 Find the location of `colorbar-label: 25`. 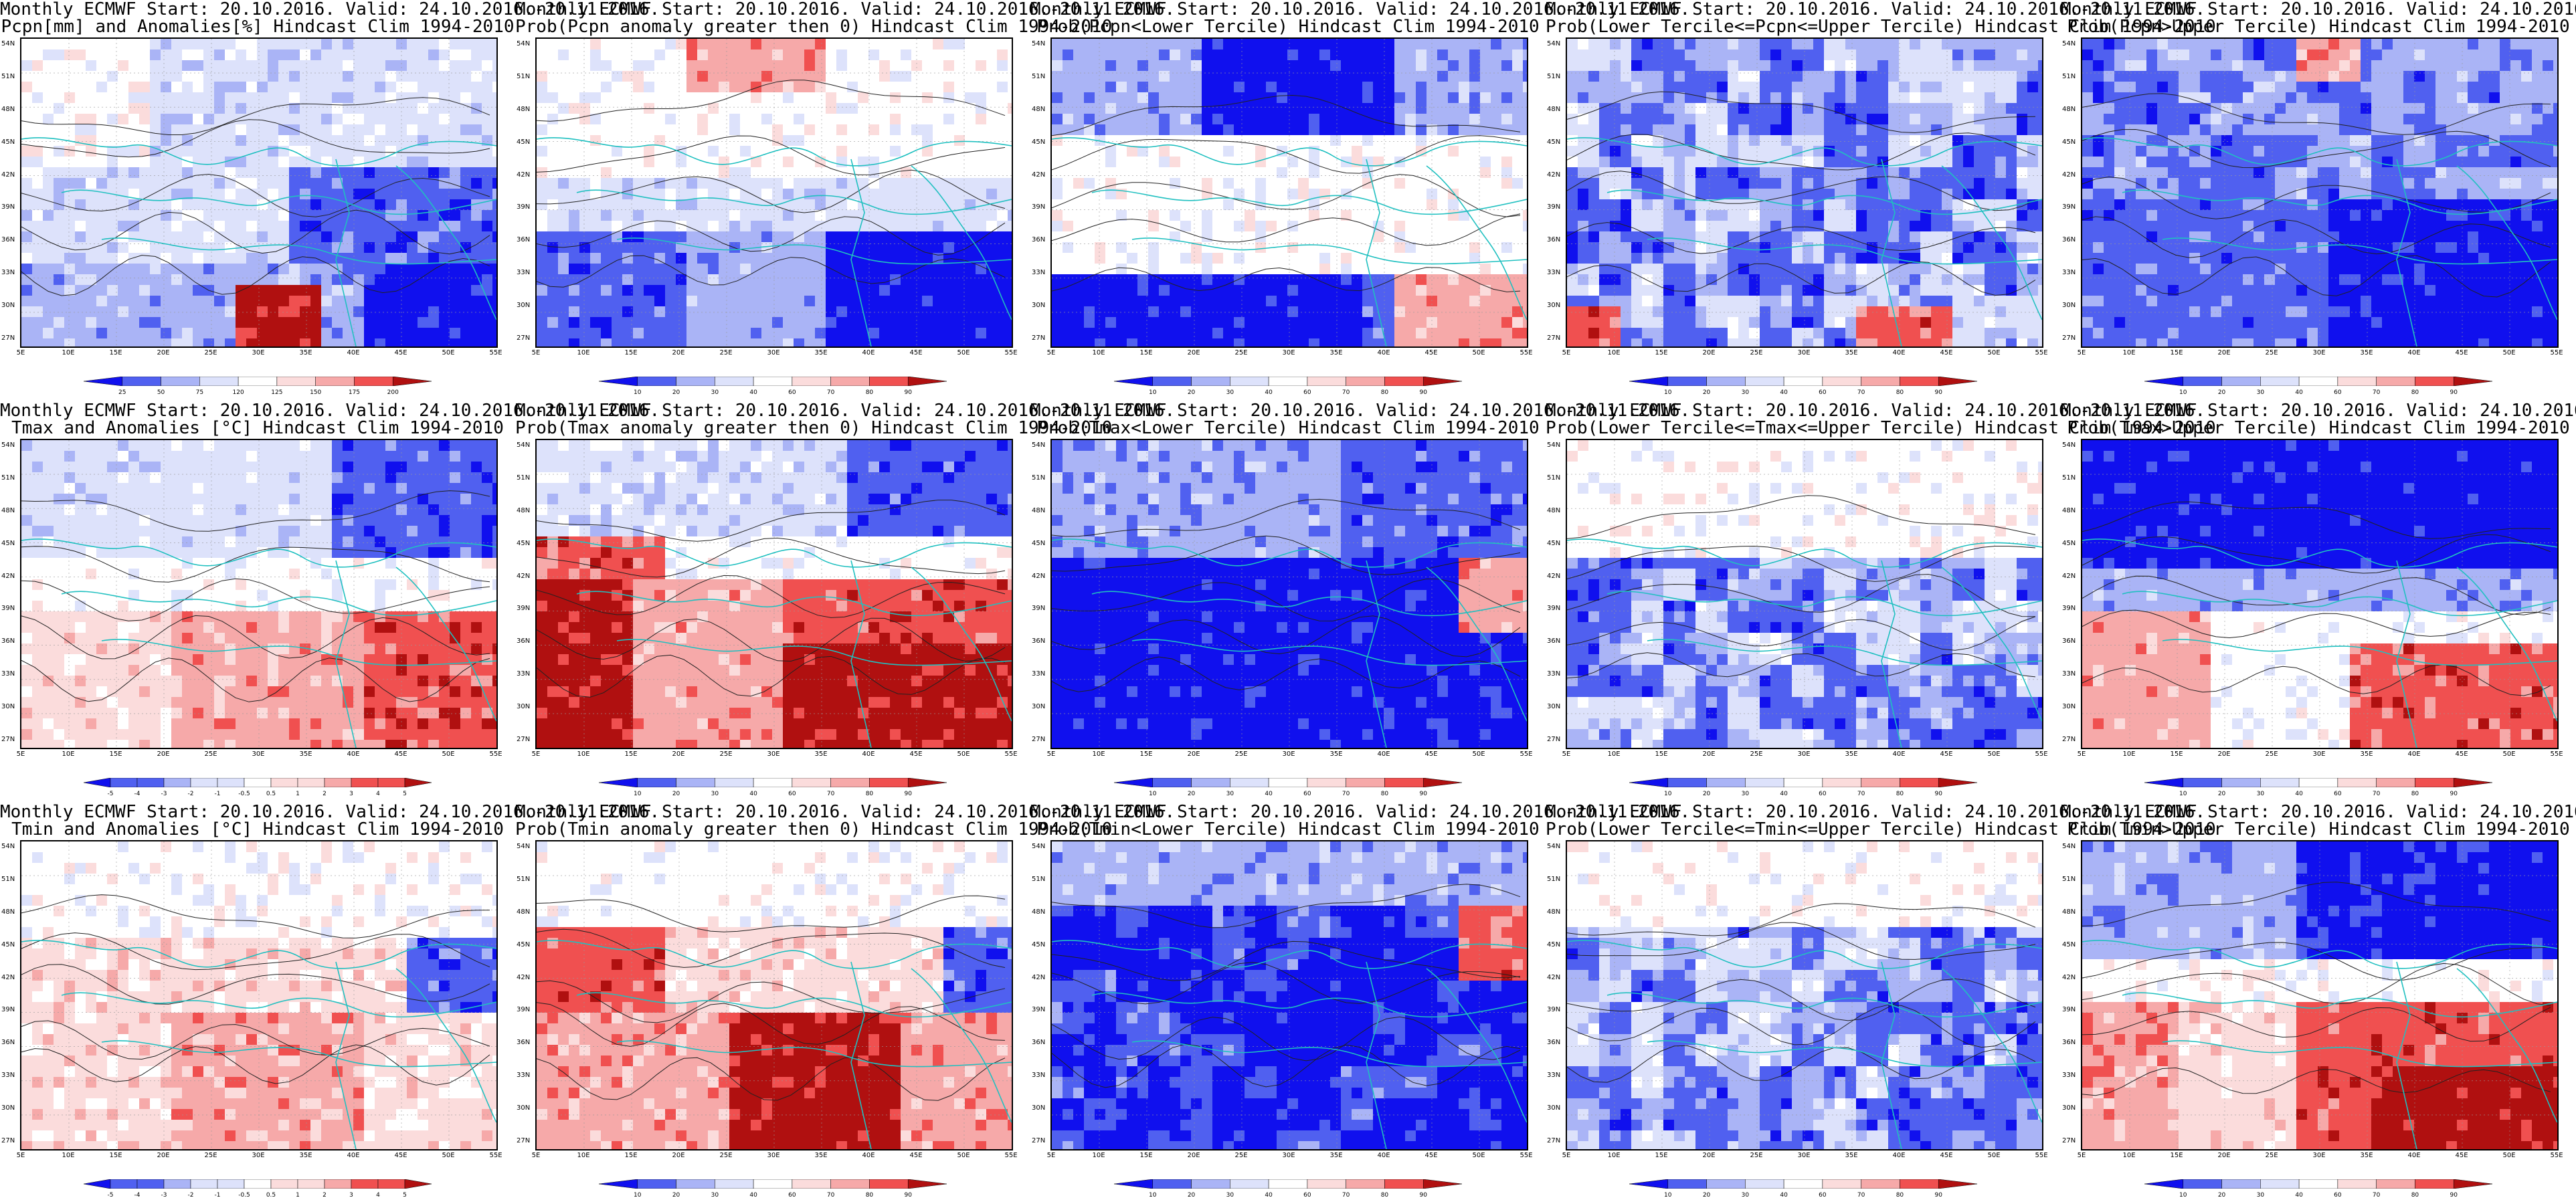

colorbar-label: 25 is located at coordinates (122, 392).